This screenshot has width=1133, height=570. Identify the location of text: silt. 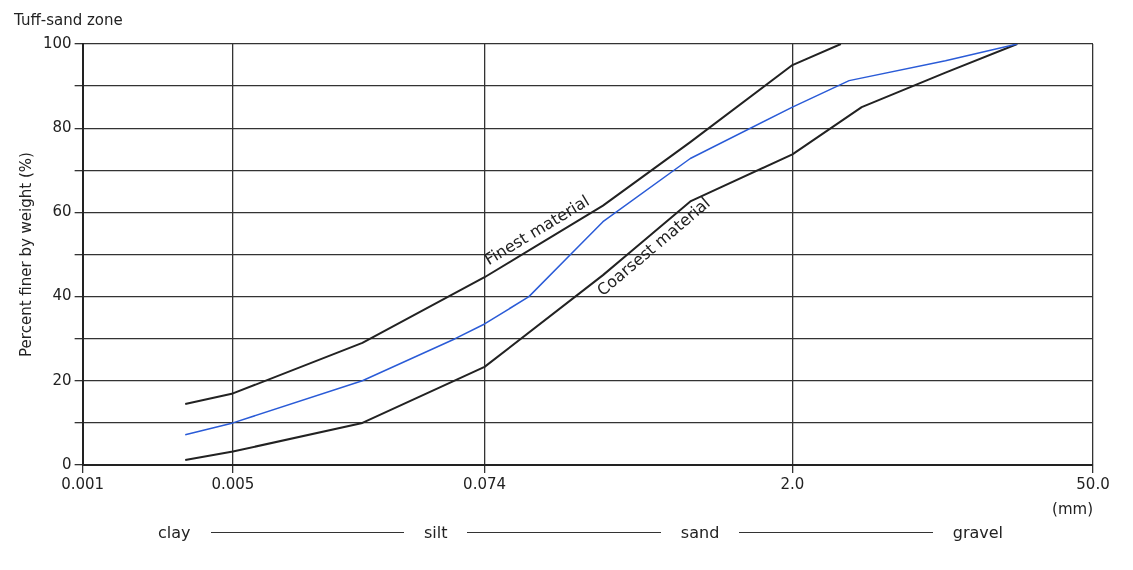
(435, 532).